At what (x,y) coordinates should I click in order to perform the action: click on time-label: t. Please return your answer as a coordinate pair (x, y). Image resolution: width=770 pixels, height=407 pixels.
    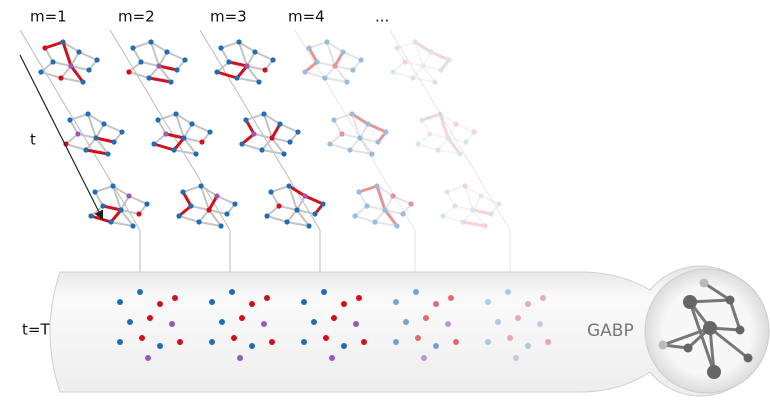
    Looking at the image, I should click on (33, 140).